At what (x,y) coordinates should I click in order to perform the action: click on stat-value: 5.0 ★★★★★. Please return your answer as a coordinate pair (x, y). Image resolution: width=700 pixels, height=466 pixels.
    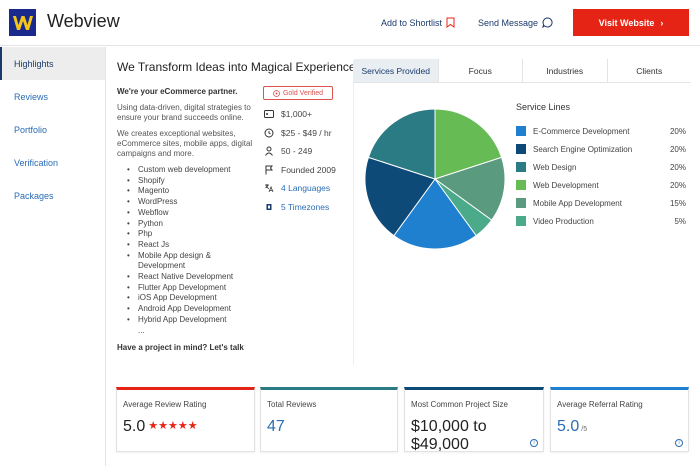
    Looking at the image, I should click on (160, 427).